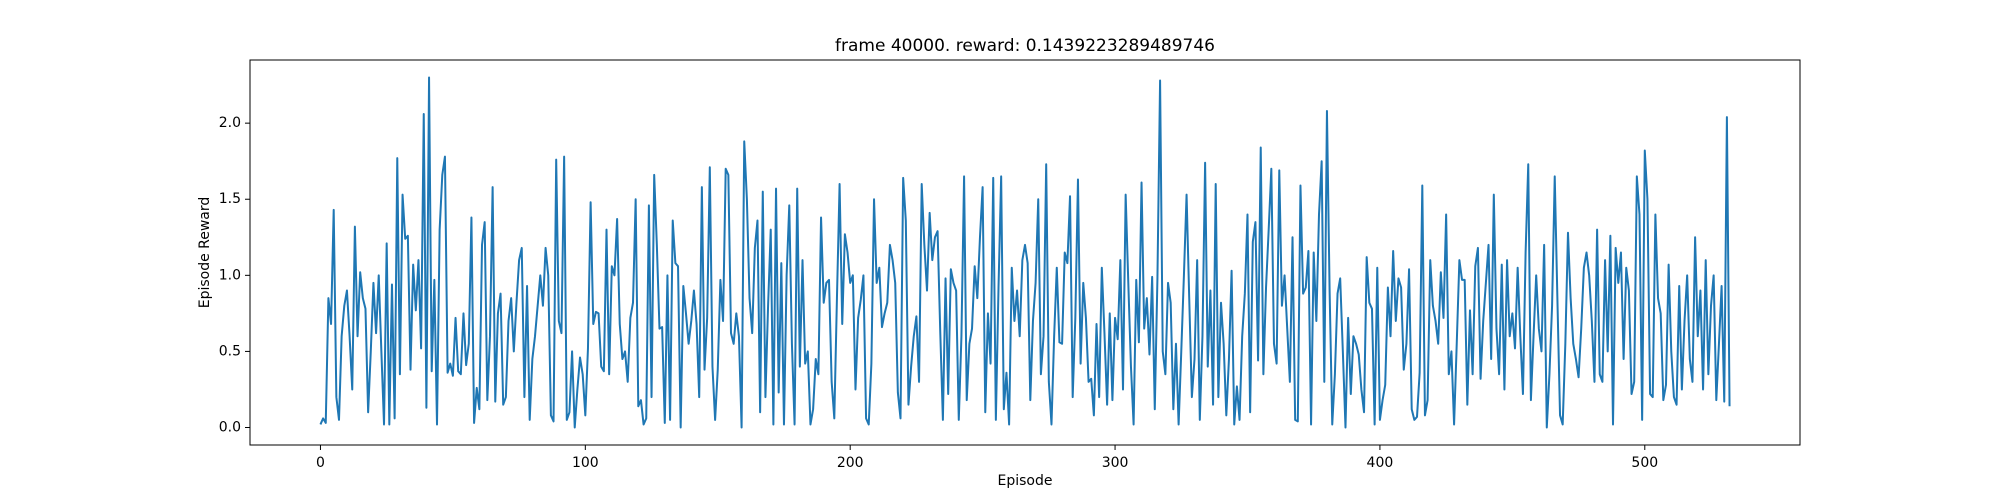  Describe the element at coordinates (850, 463) in the screenshot. I see `x-tick-label: 200` at that location.